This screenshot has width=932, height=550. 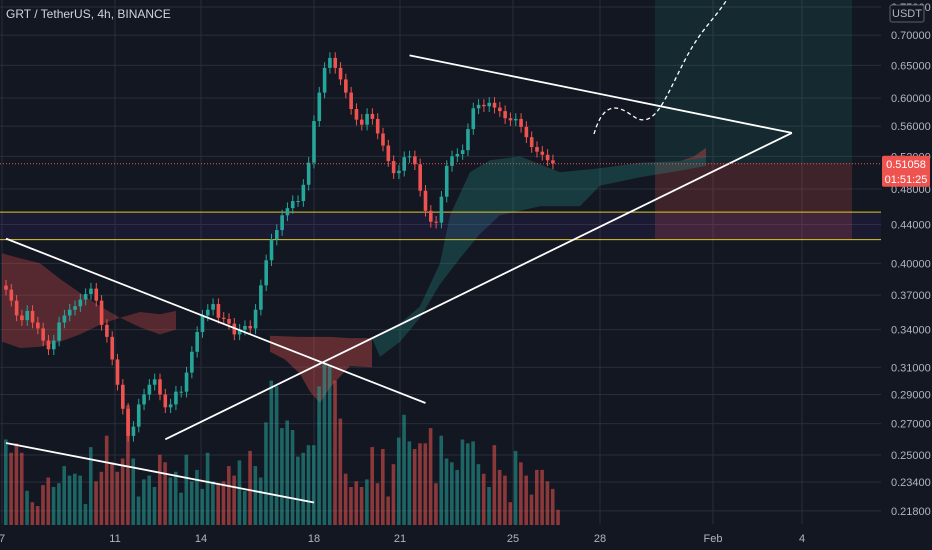 What do you see at coordinates (911, 395) in the screenshot?
I see `price-tick-label: 0.29000` at bounding box center [911, 395].